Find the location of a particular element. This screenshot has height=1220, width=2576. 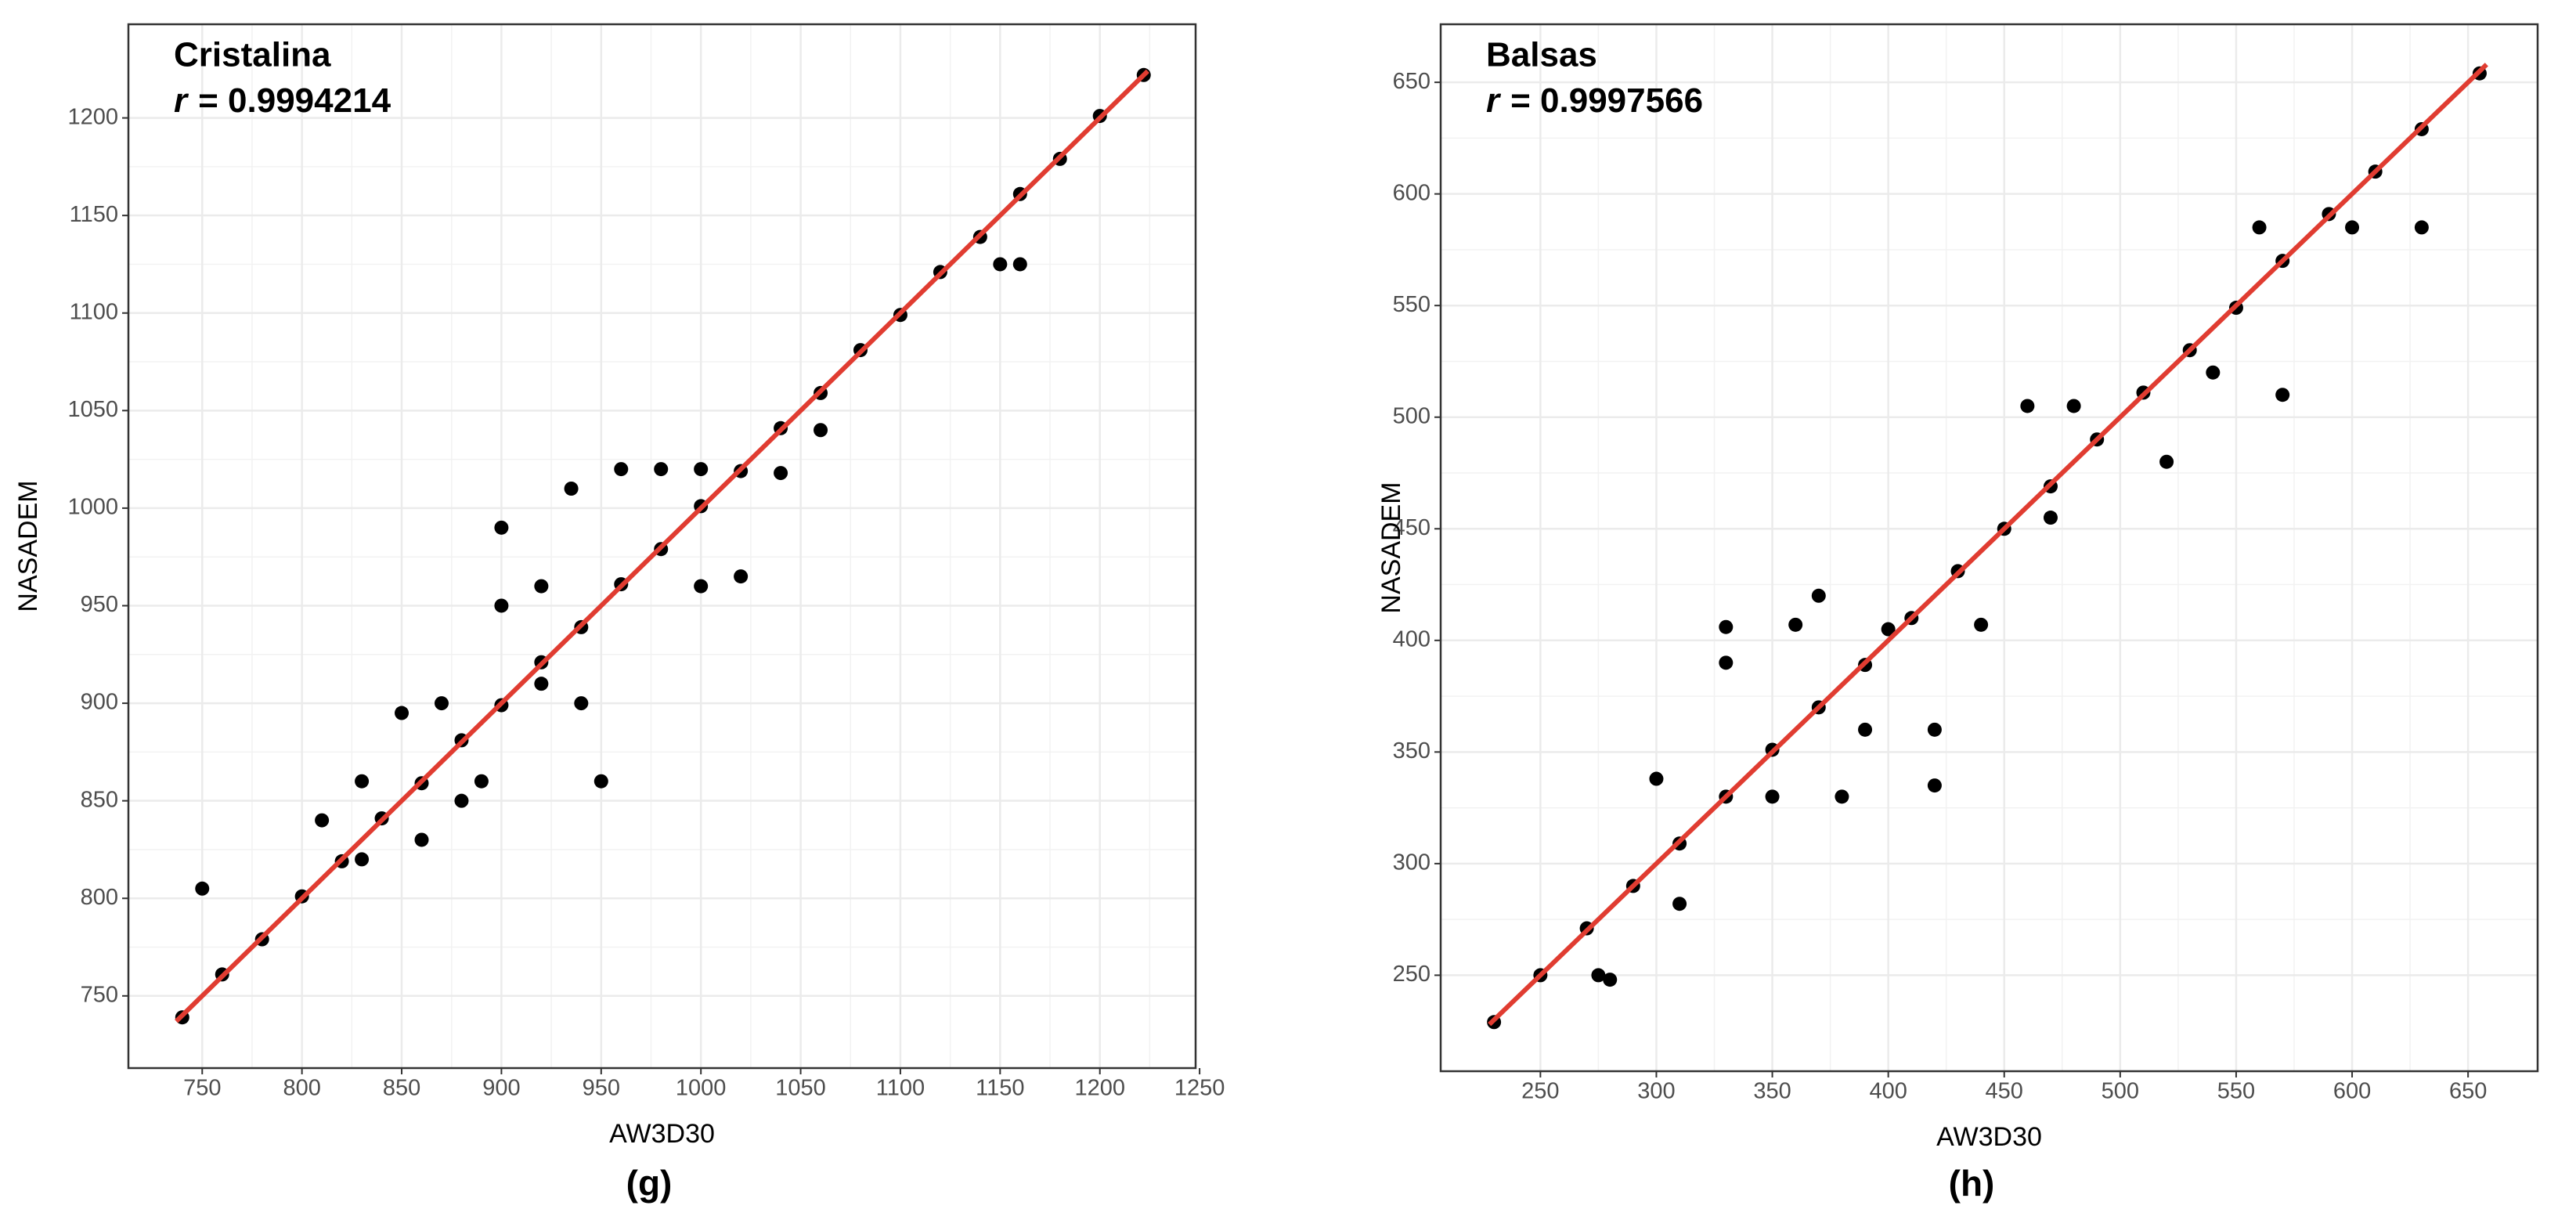

x-tick-label: 400 is located at coordinates (1888, 1091).